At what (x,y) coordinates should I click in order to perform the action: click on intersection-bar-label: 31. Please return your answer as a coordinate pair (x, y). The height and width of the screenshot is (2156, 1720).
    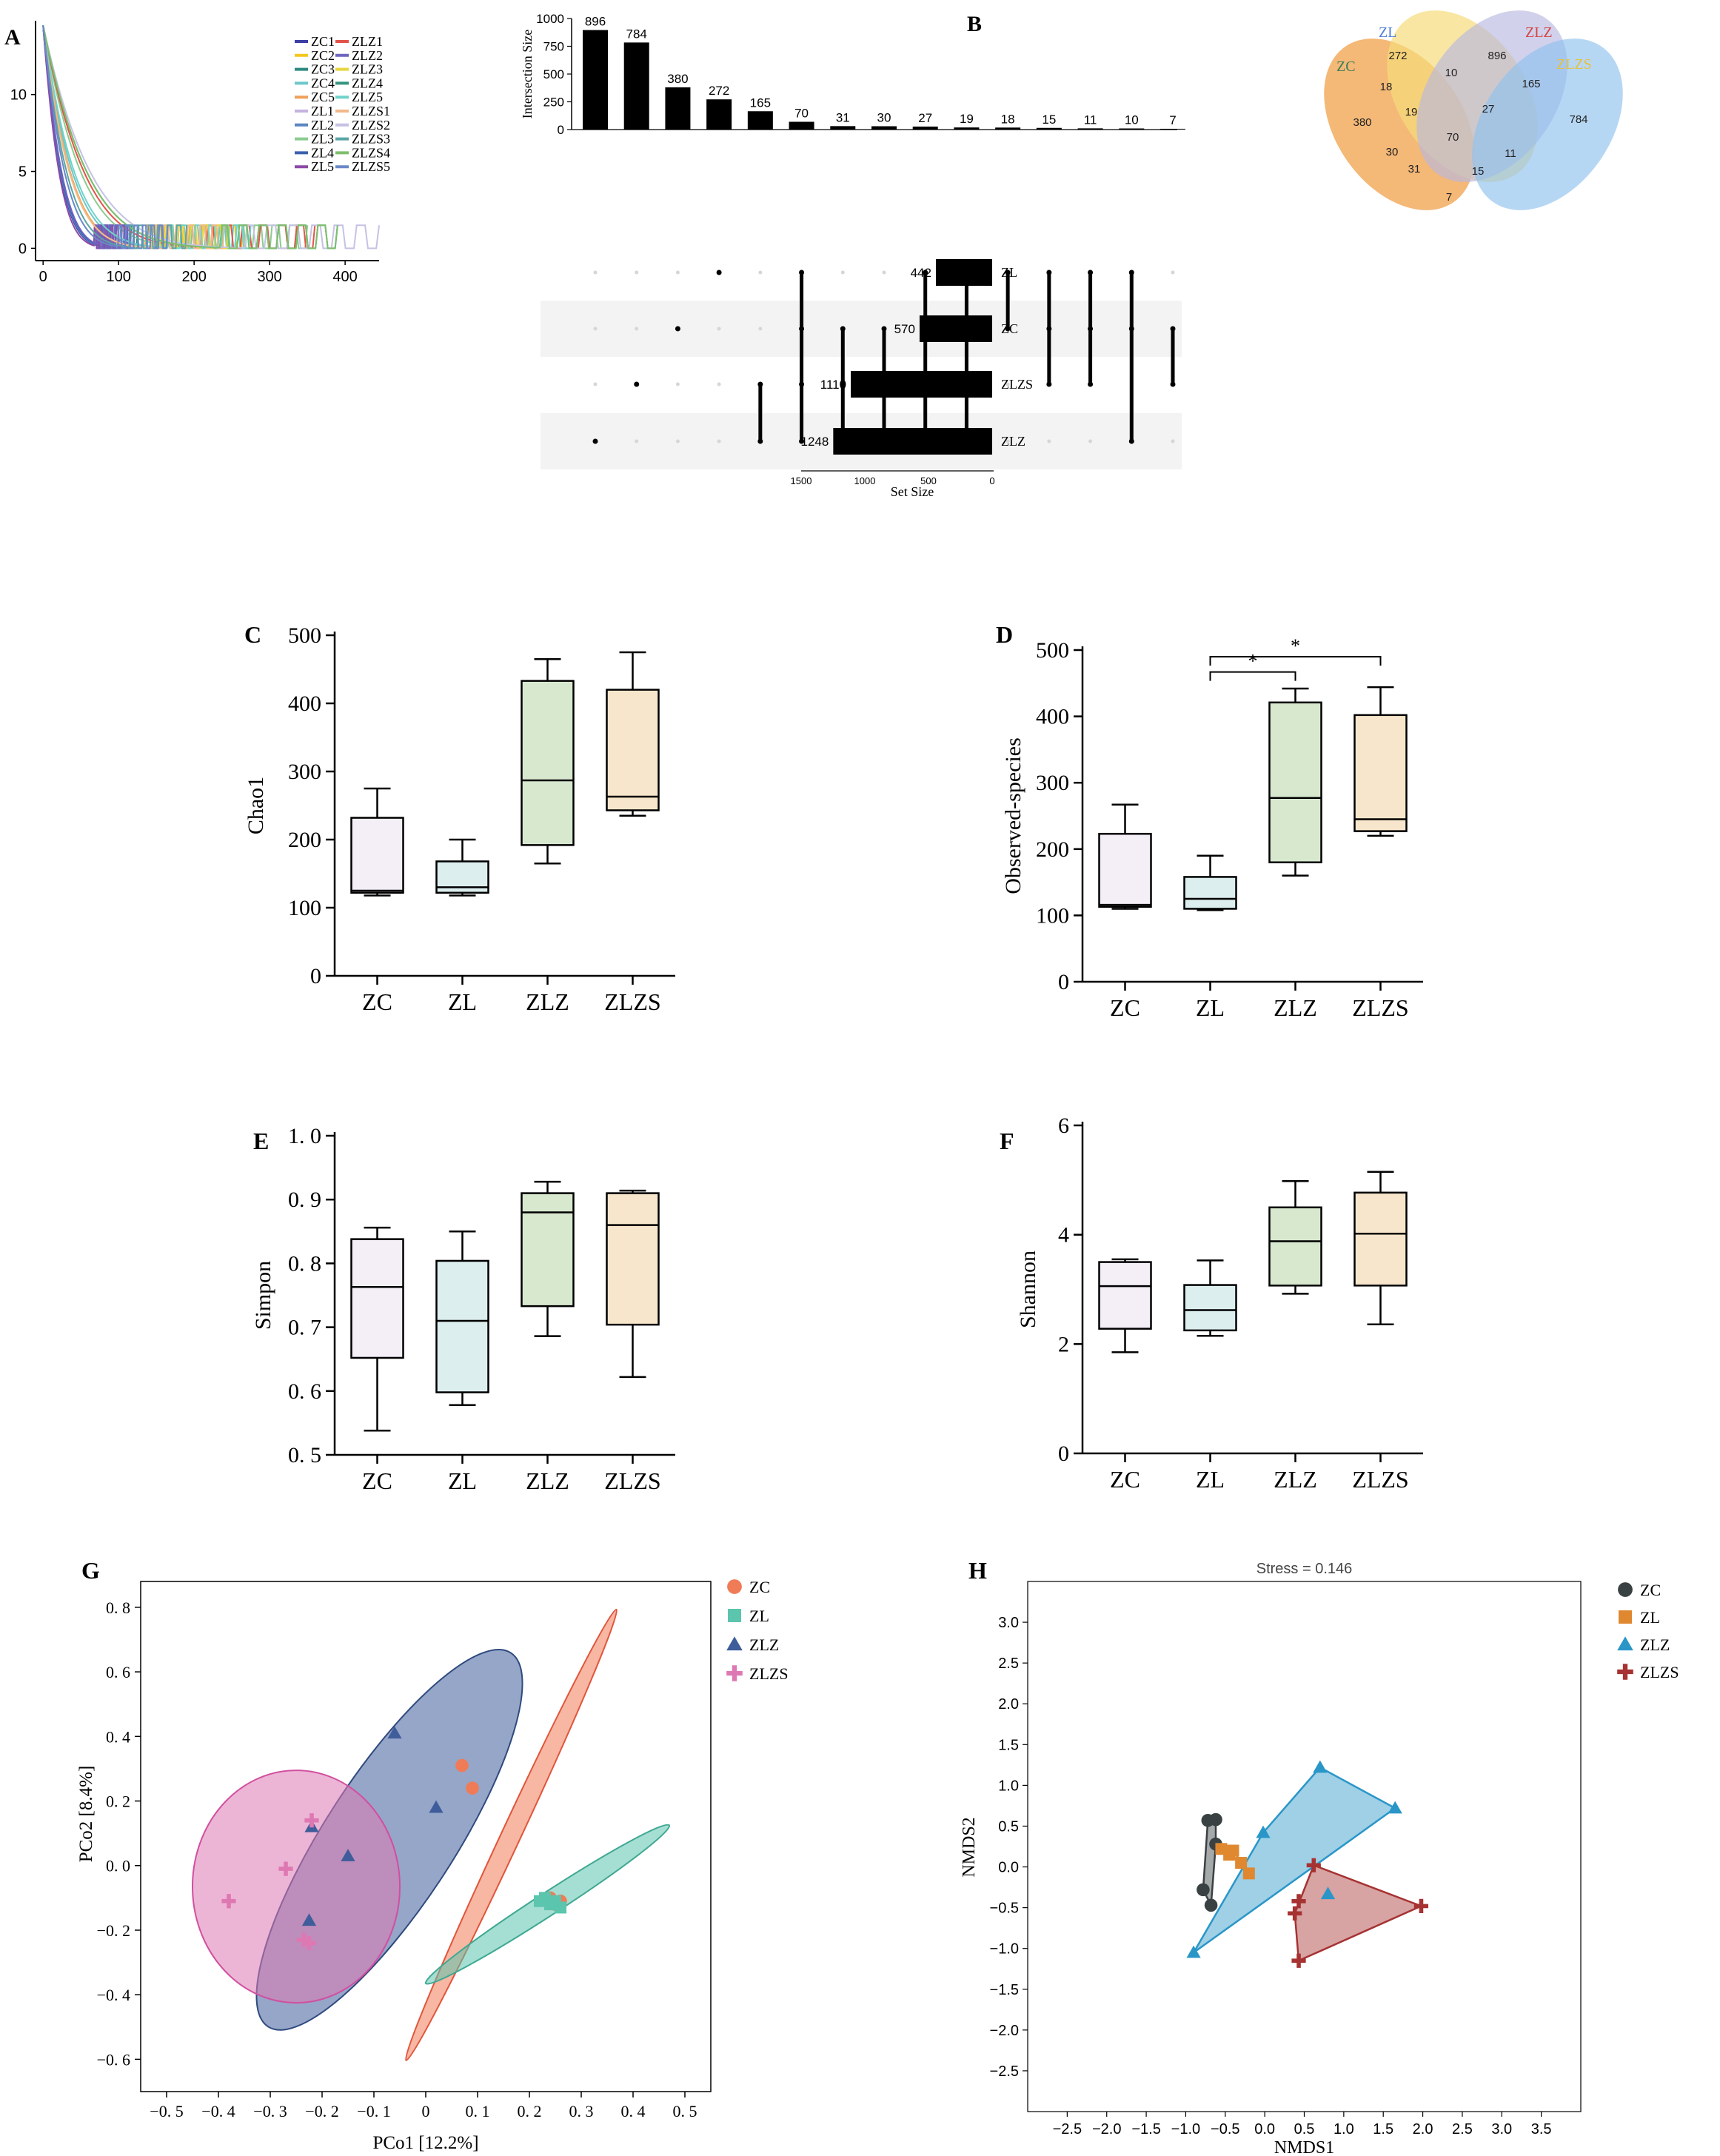
    Looking at the image, I should click on (843, 117).